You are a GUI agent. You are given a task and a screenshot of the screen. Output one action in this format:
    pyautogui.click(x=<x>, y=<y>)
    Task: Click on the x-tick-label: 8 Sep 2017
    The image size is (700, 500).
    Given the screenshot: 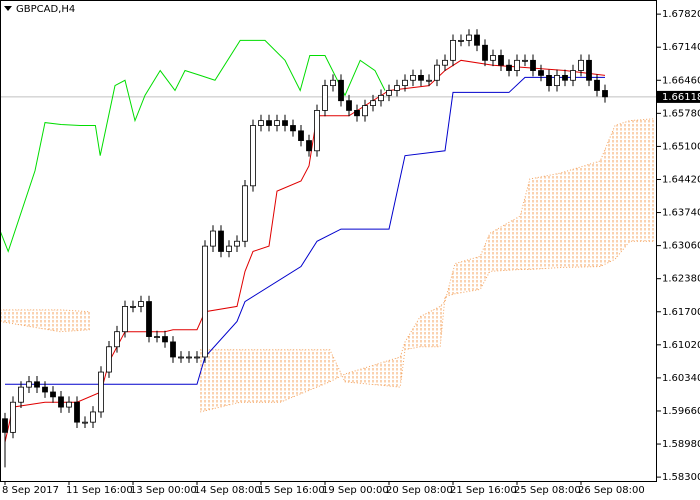 What is the action you would take?
    pyautogui.click(x=30, y=490)
    